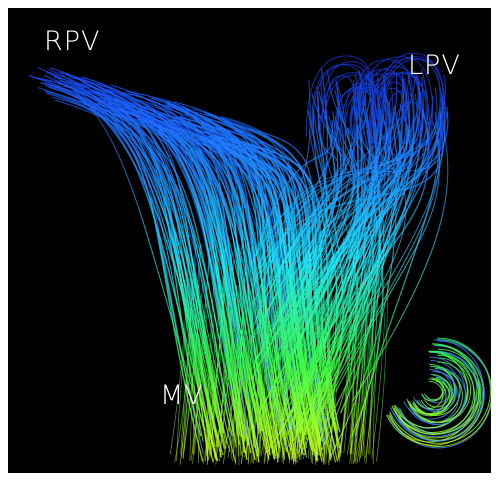  Describe the element at coordinates (72, 41) in the screenshot. I see `rpv-label: RPV` at that location.